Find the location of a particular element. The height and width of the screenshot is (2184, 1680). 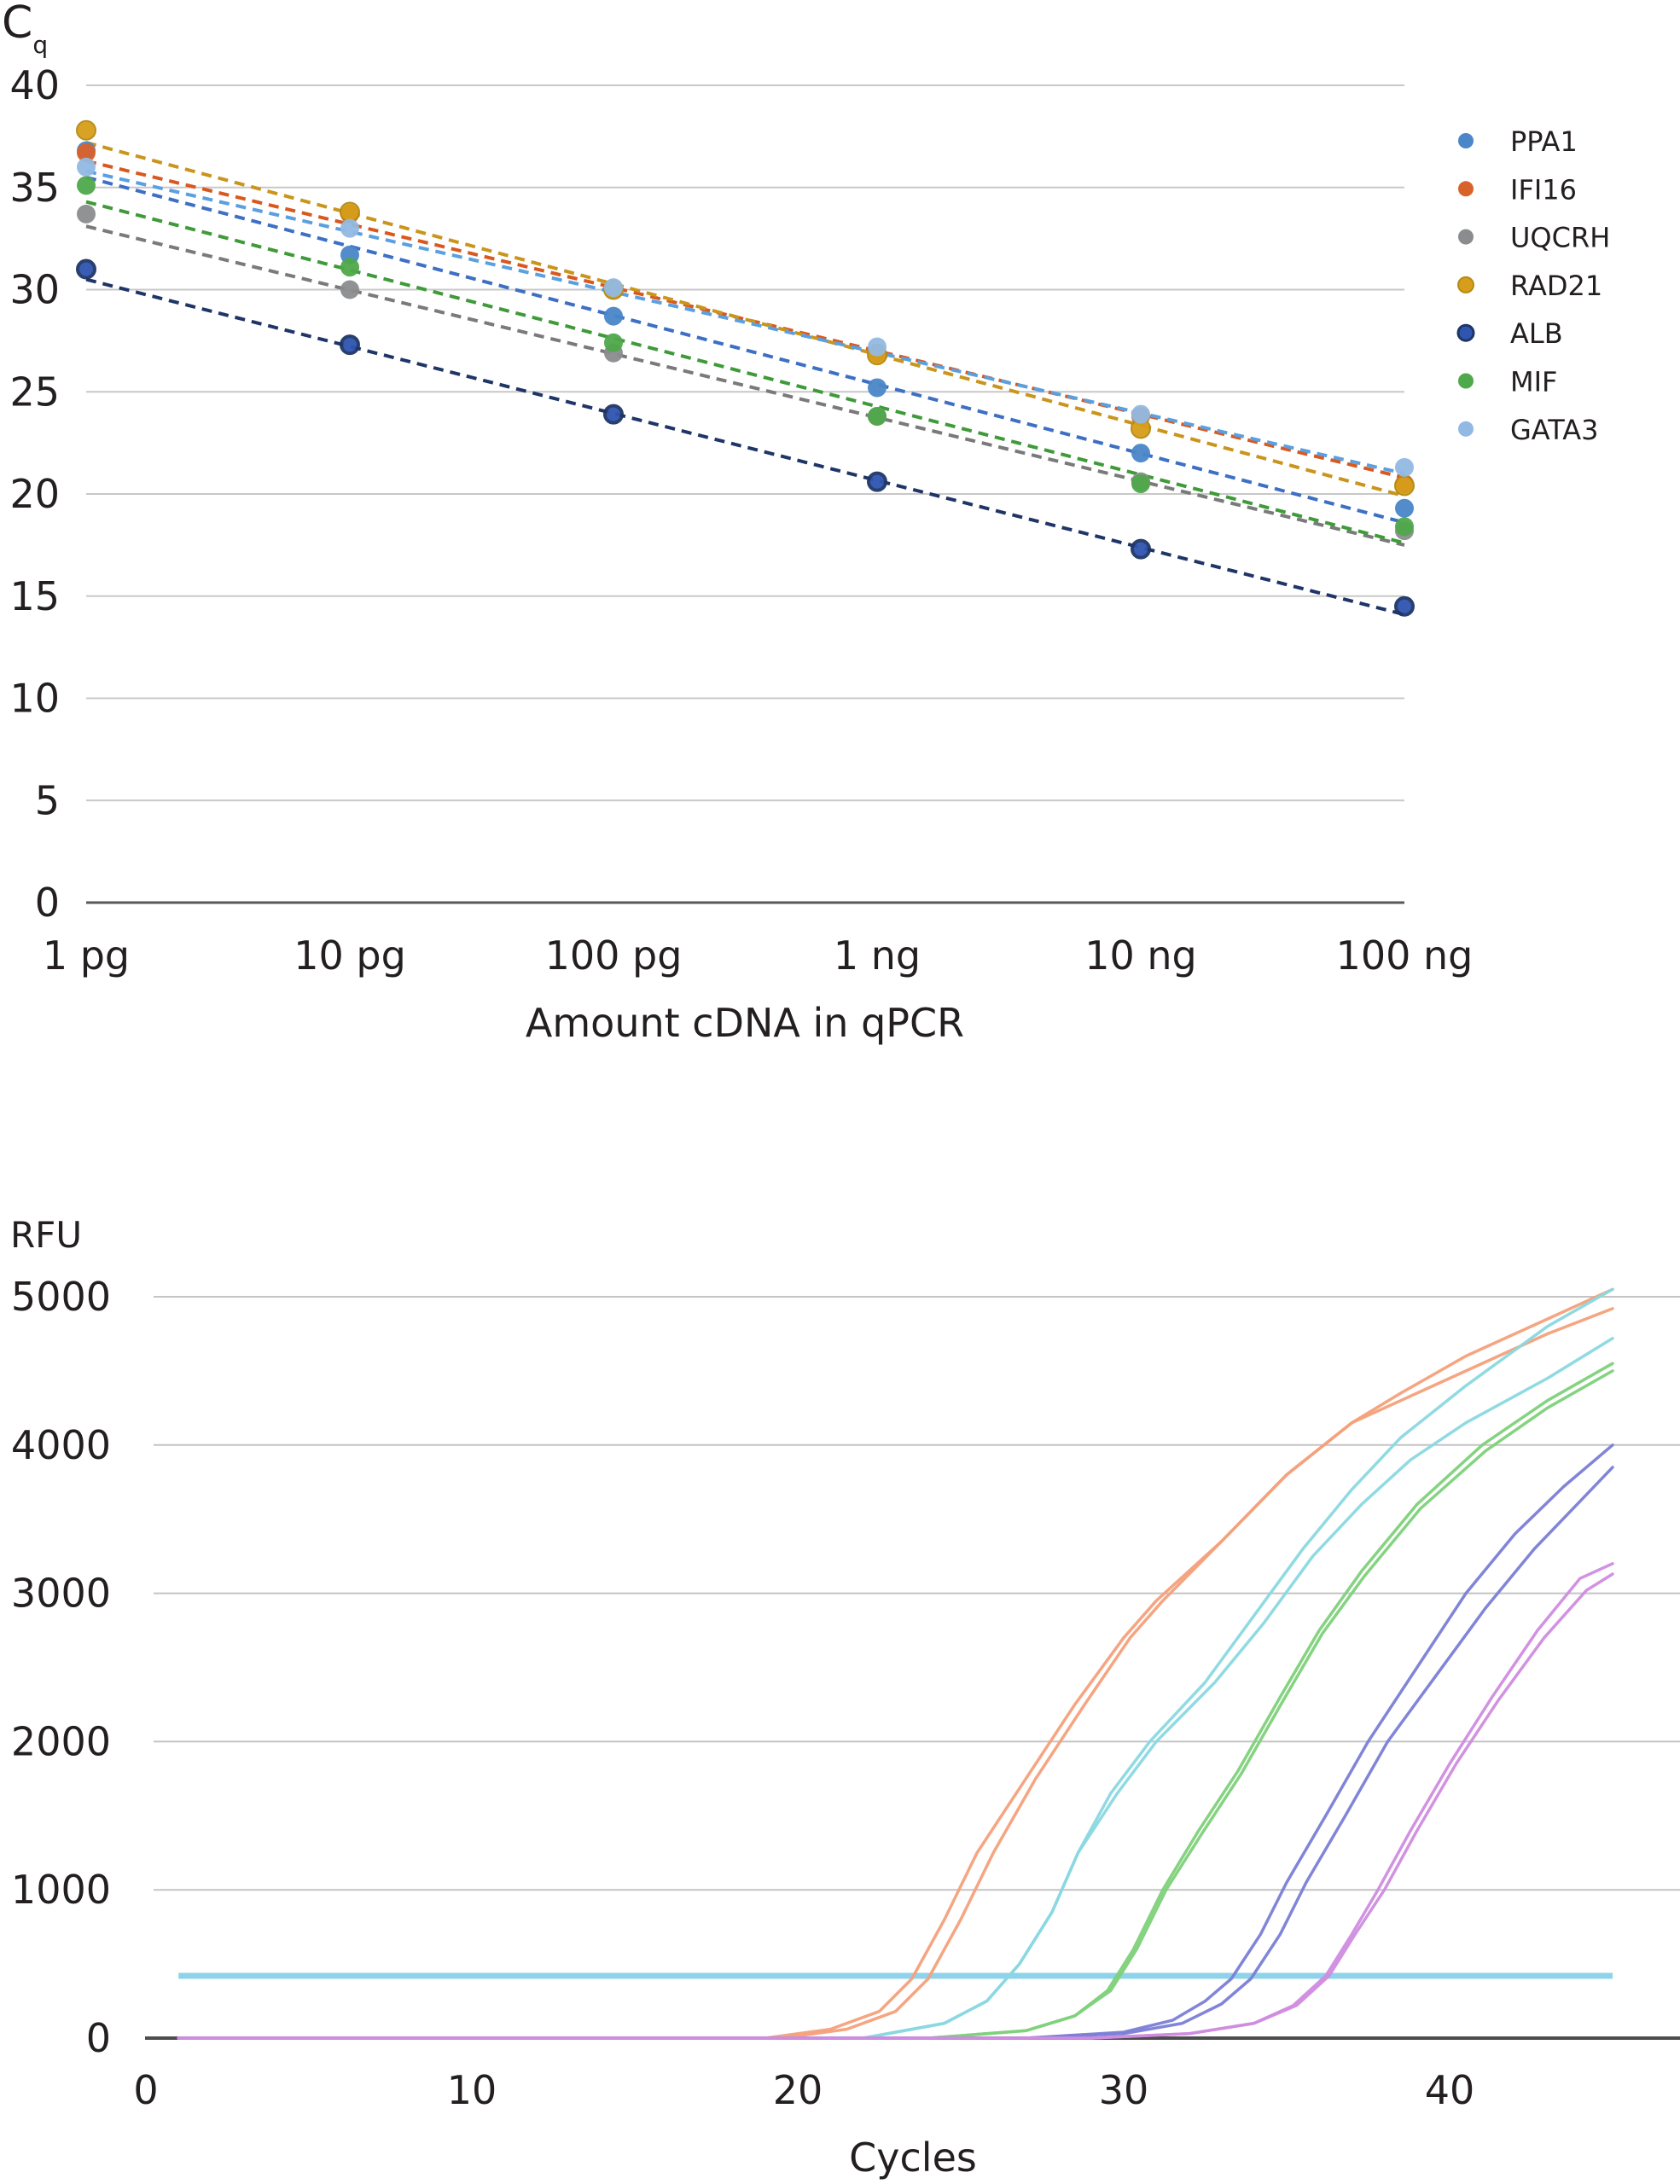

c1-y-tick-label: 25 is located at coordinates (35, 392).